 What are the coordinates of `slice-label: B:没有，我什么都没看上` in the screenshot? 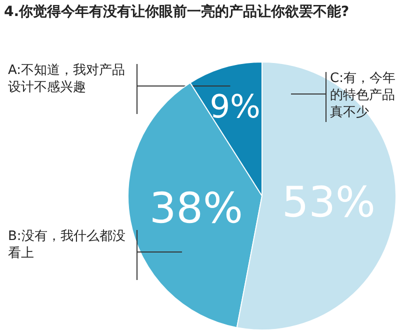 It's located at (67, 245).